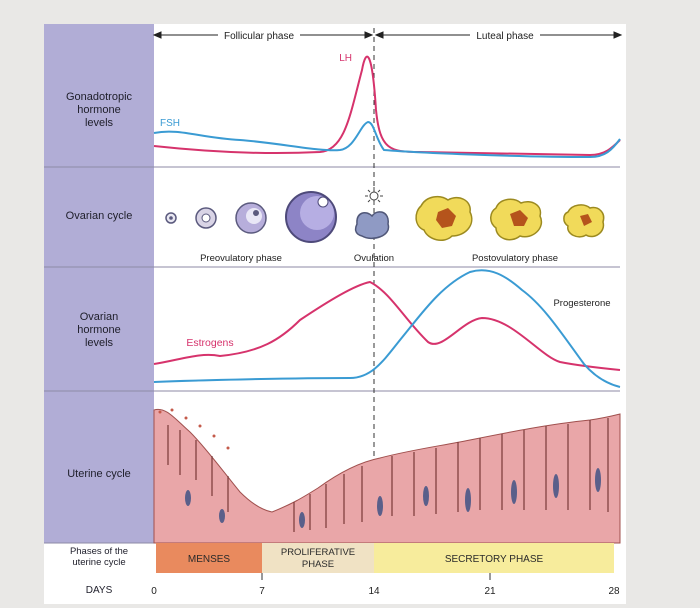 The height and width of the screenshot is (608, 700). What do you see at coordinates (581, 303) in the screenshot?
I see `progesterone-label: Progesterone` at bounding box center [581, 303].